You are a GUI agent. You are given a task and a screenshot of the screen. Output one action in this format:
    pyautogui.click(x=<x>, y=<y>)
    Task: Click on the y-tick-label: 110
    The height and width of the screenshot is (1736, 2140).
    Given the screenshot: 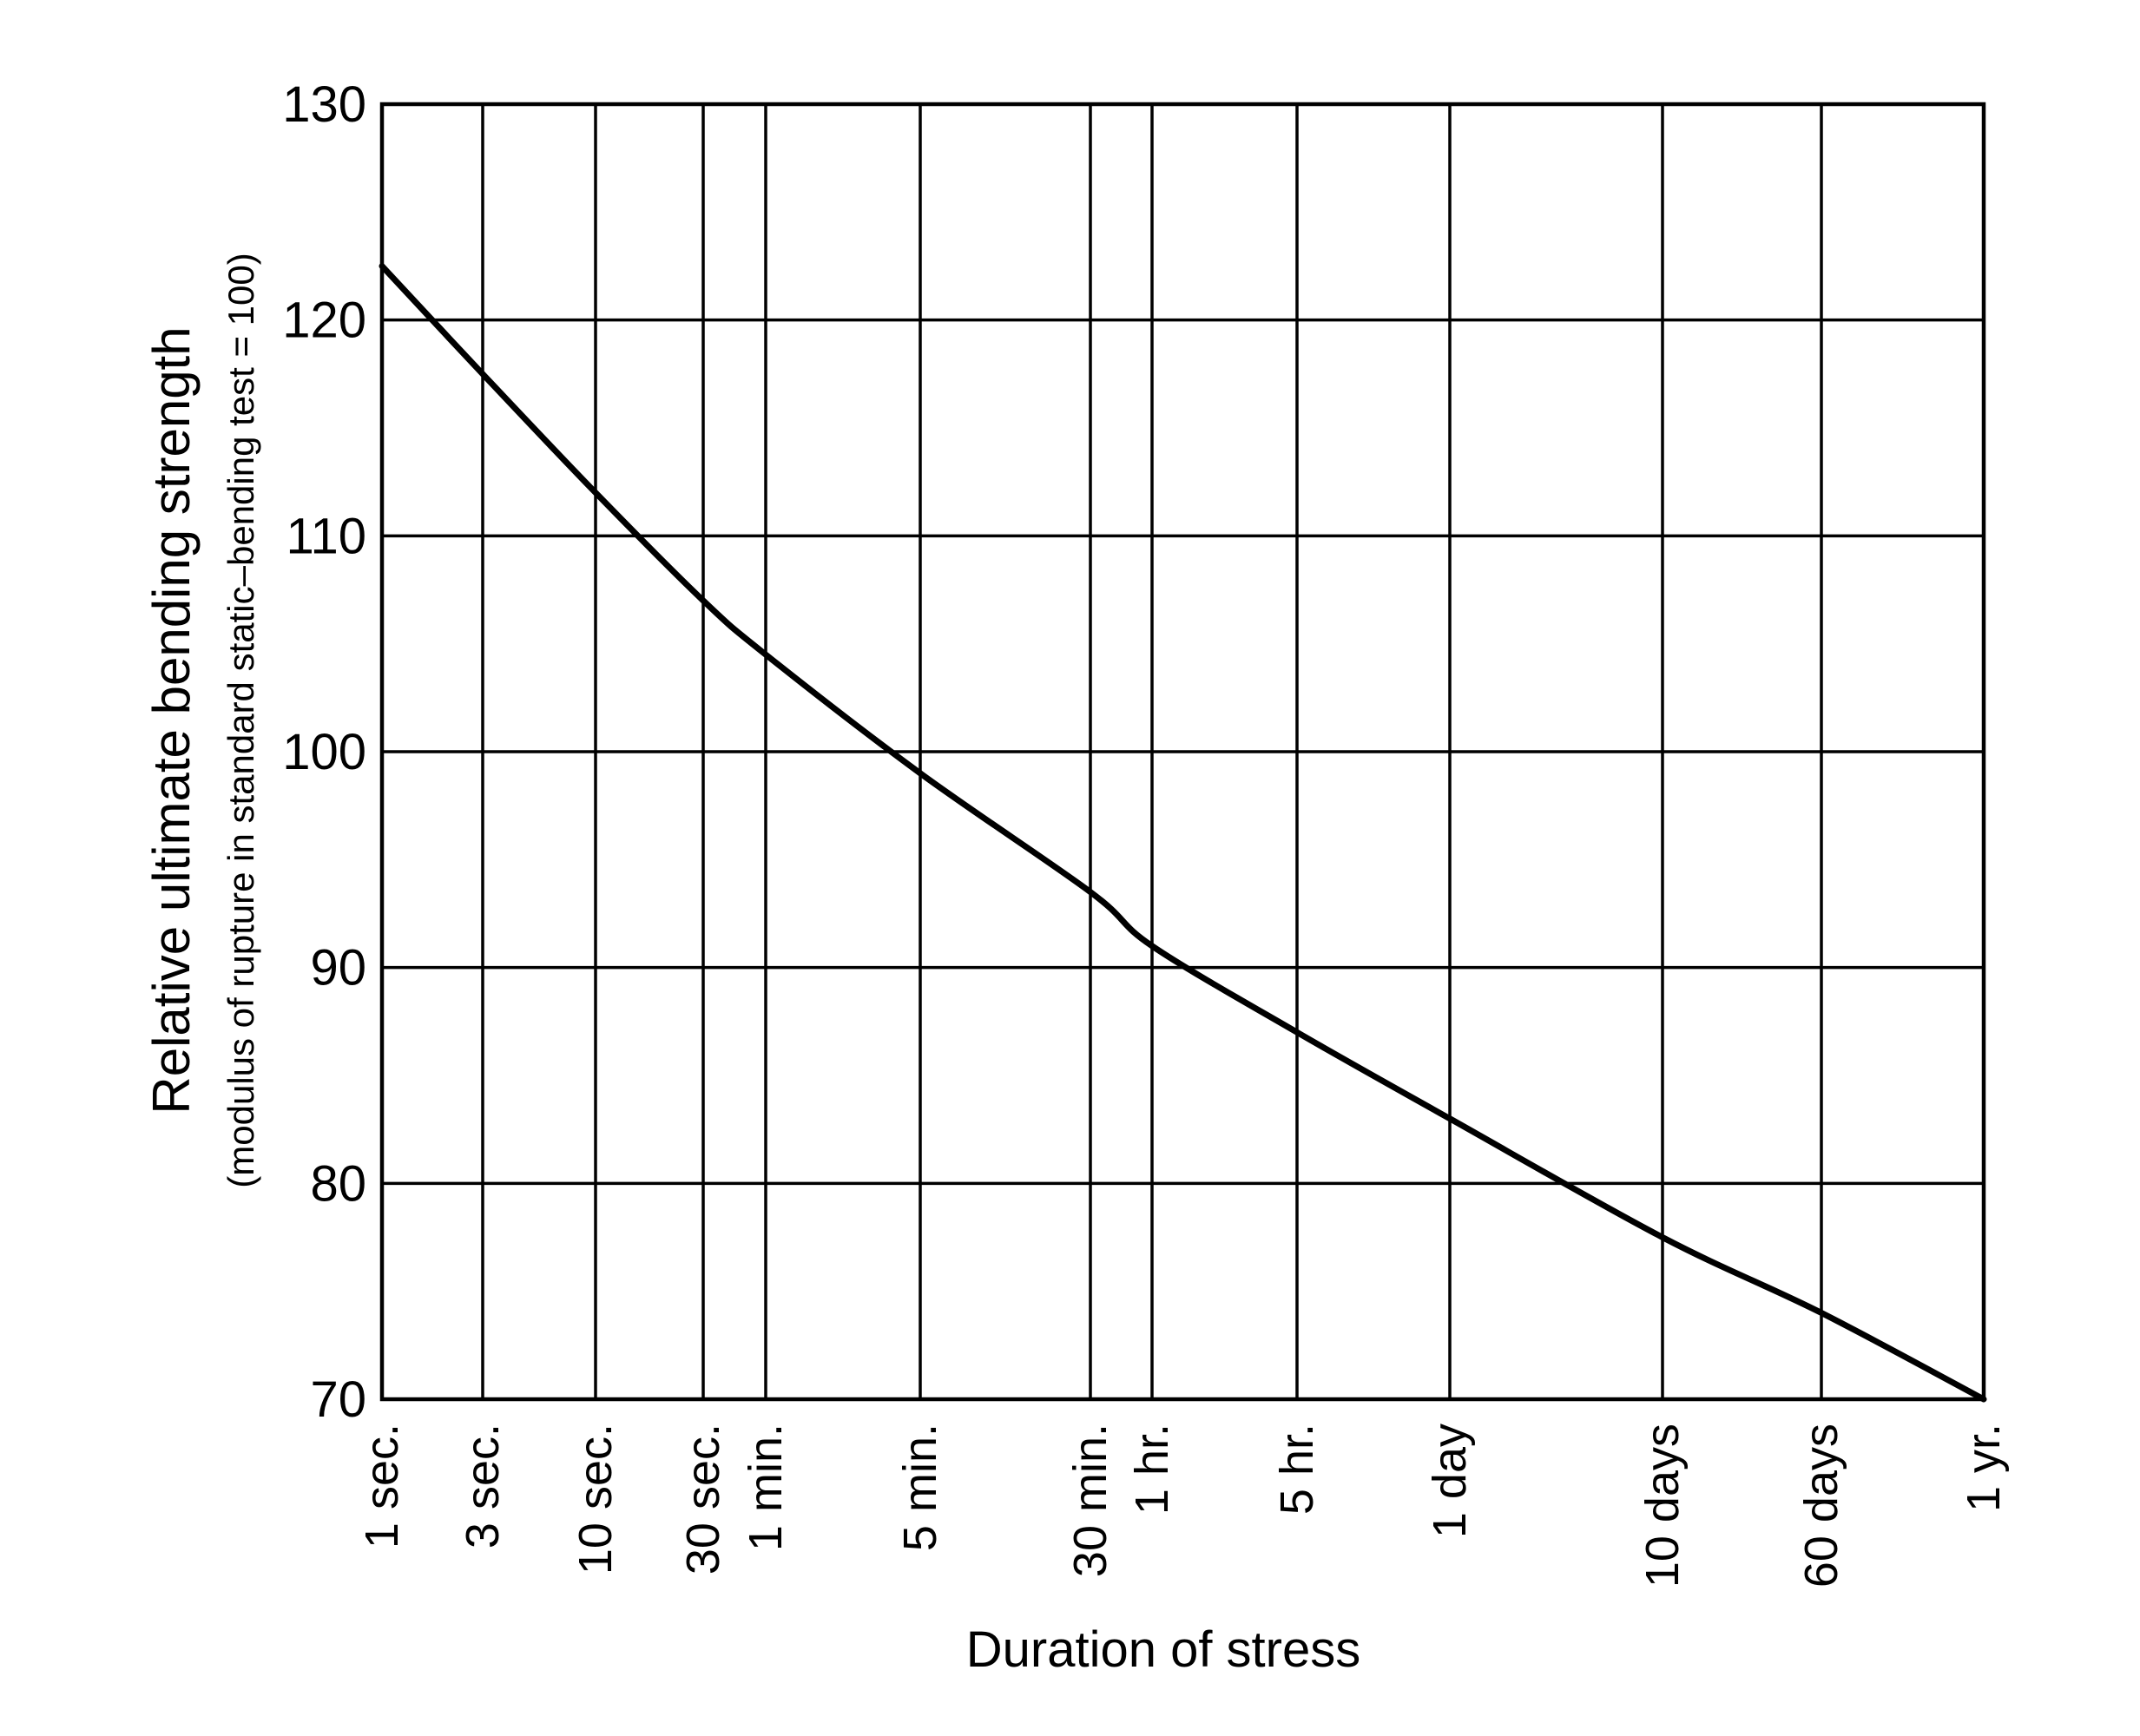 What is the action you would take?
    pyautogui.click(x=326, y=536)
    